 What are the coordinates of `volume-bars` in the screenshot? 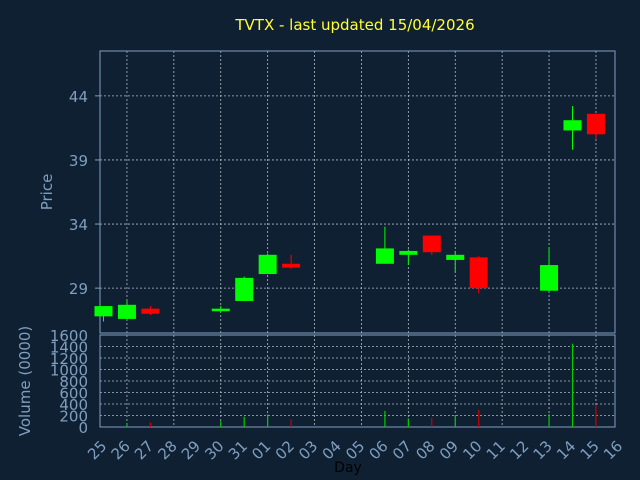 It's located at (361, 385).